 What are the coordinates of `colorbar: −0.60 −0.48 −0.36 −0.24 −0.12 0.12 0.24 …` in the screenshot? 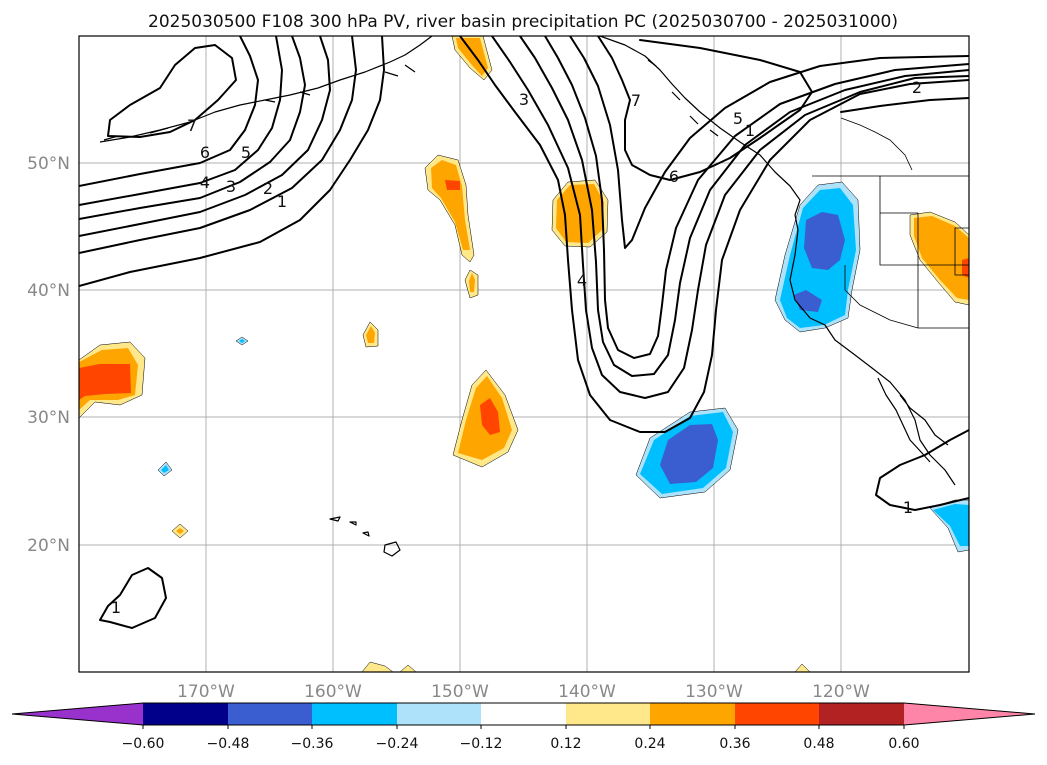 It's located at (523, 727).